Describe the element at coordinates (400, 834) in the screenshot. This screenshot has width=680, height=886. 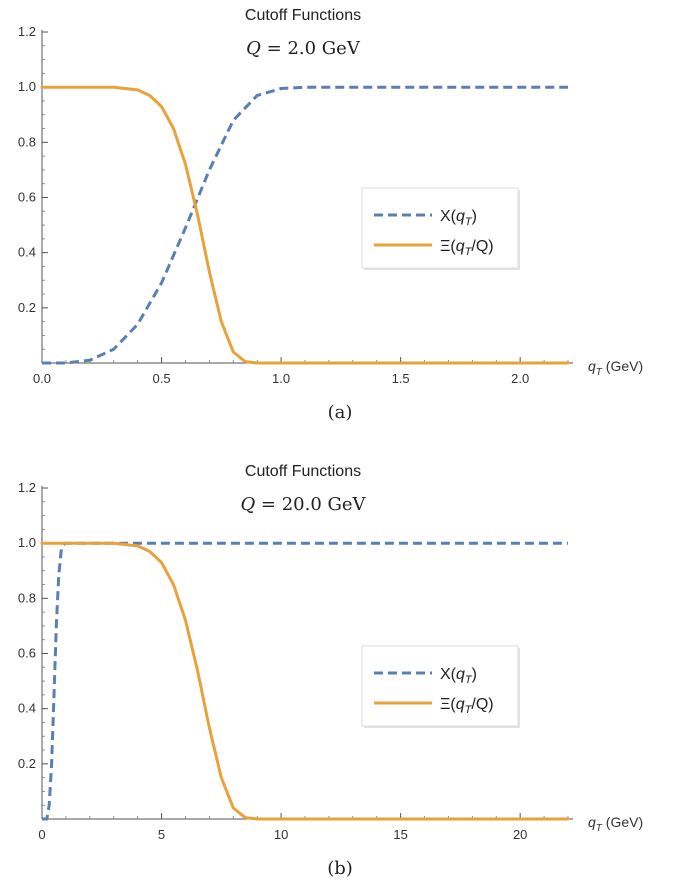
I see `x-tick-label: 15` at that location.